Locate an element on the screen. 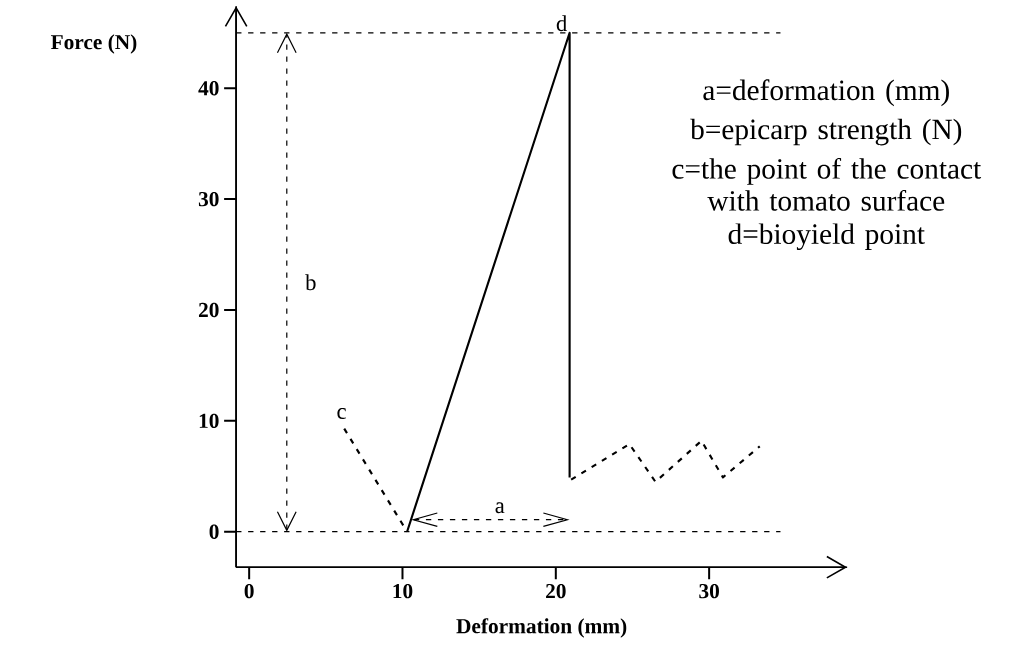  annotation: d is located at coordinates (562, 23).